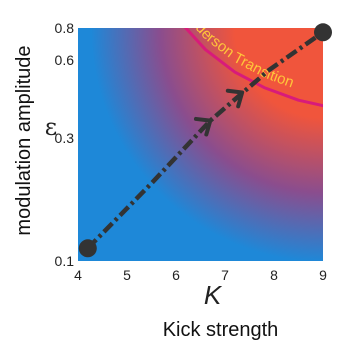 Image resolution: width=337 pixels, height=344 pixels. What do you see at coordinates (253, 68) in the screenshot?
I see `transition-curve` at bounding box center [253, 68].